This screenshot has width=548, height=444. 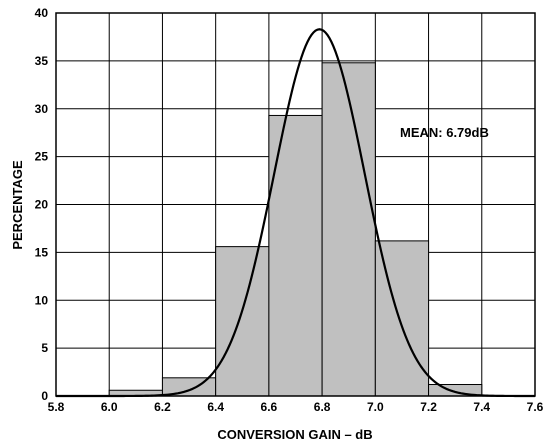 What do you see at coordinates (42, 252) in the screenshot?
I see `y-tick-label: 15` at bounding box center [42, 252].